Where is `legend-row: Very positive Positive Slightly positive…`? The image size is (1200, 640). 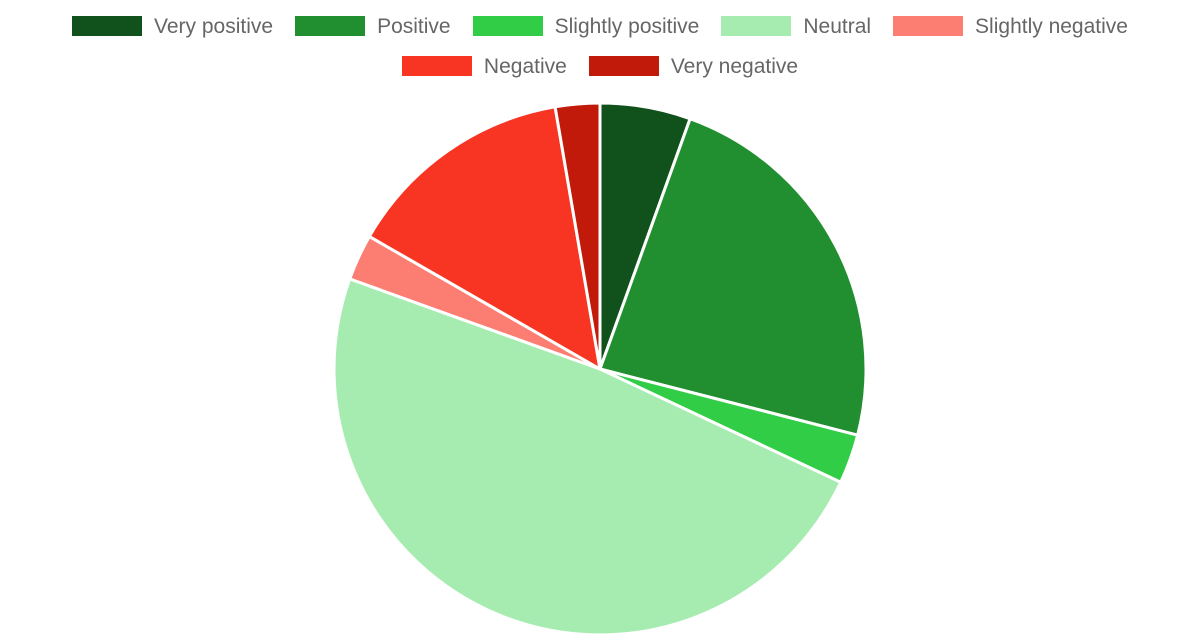
legend-row: Very positive Positive Slightly positive… is located at coordinates (600, 26).